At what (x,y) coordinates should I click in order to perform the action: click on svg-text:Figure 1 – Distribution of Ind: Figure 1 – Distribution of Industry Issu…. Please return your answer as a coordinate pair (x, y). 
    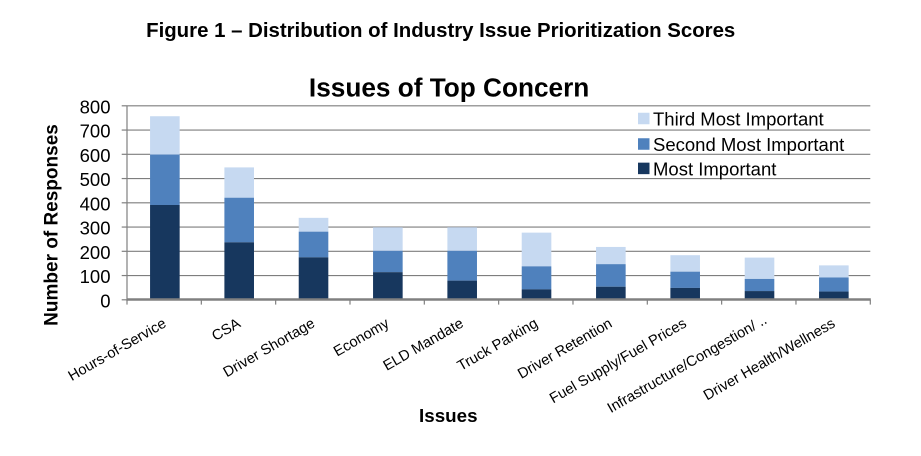
    Looking at the image, I should click on (440, 31).